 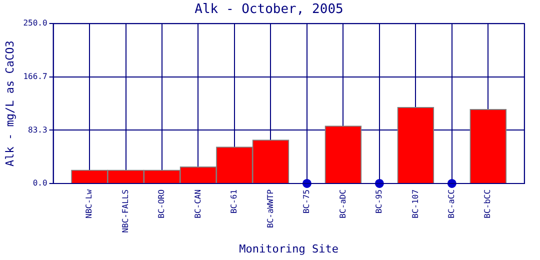 What do you see at coordinates (197, 203) in the screenshot?
I see `x-tick-label: BC-CAN` at bounding box center [197, 203].